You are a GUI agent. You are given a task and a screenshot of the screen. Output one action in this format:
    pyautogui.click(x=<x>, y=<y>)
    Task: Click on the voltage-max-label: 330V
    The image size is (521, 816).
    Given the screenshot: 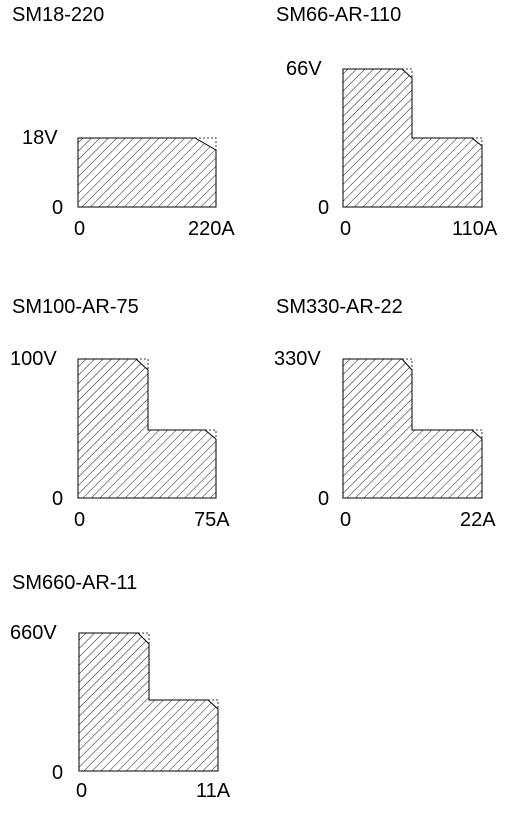 What is the action you would take?
    pyautogui.click(x=297, y=359)
    